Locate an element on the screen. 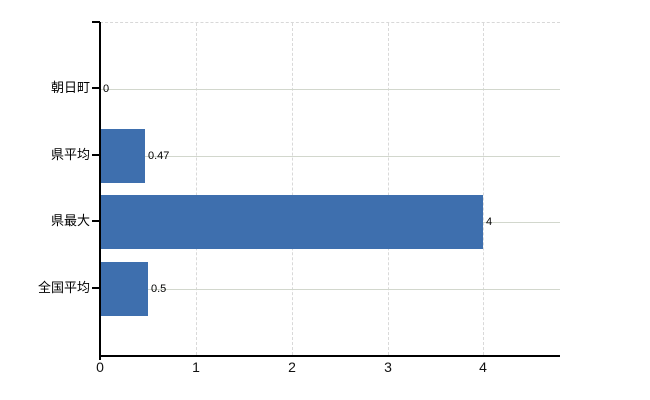 This screenshot has width=650, height=400. x-axis-tick-label: 0 is located at coordinates (100, 367).